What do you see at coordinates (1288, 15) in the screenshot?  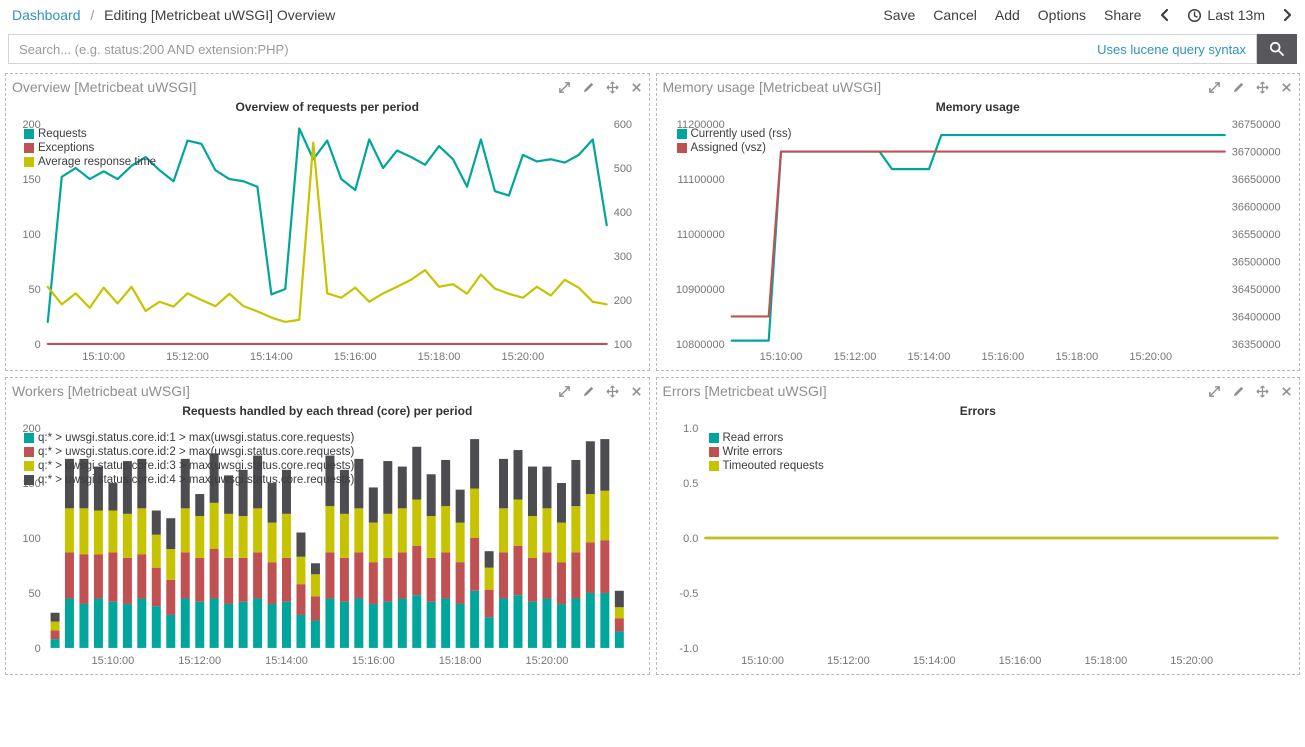 I see `time-forward-icon` at bounding box center [1288, 15].